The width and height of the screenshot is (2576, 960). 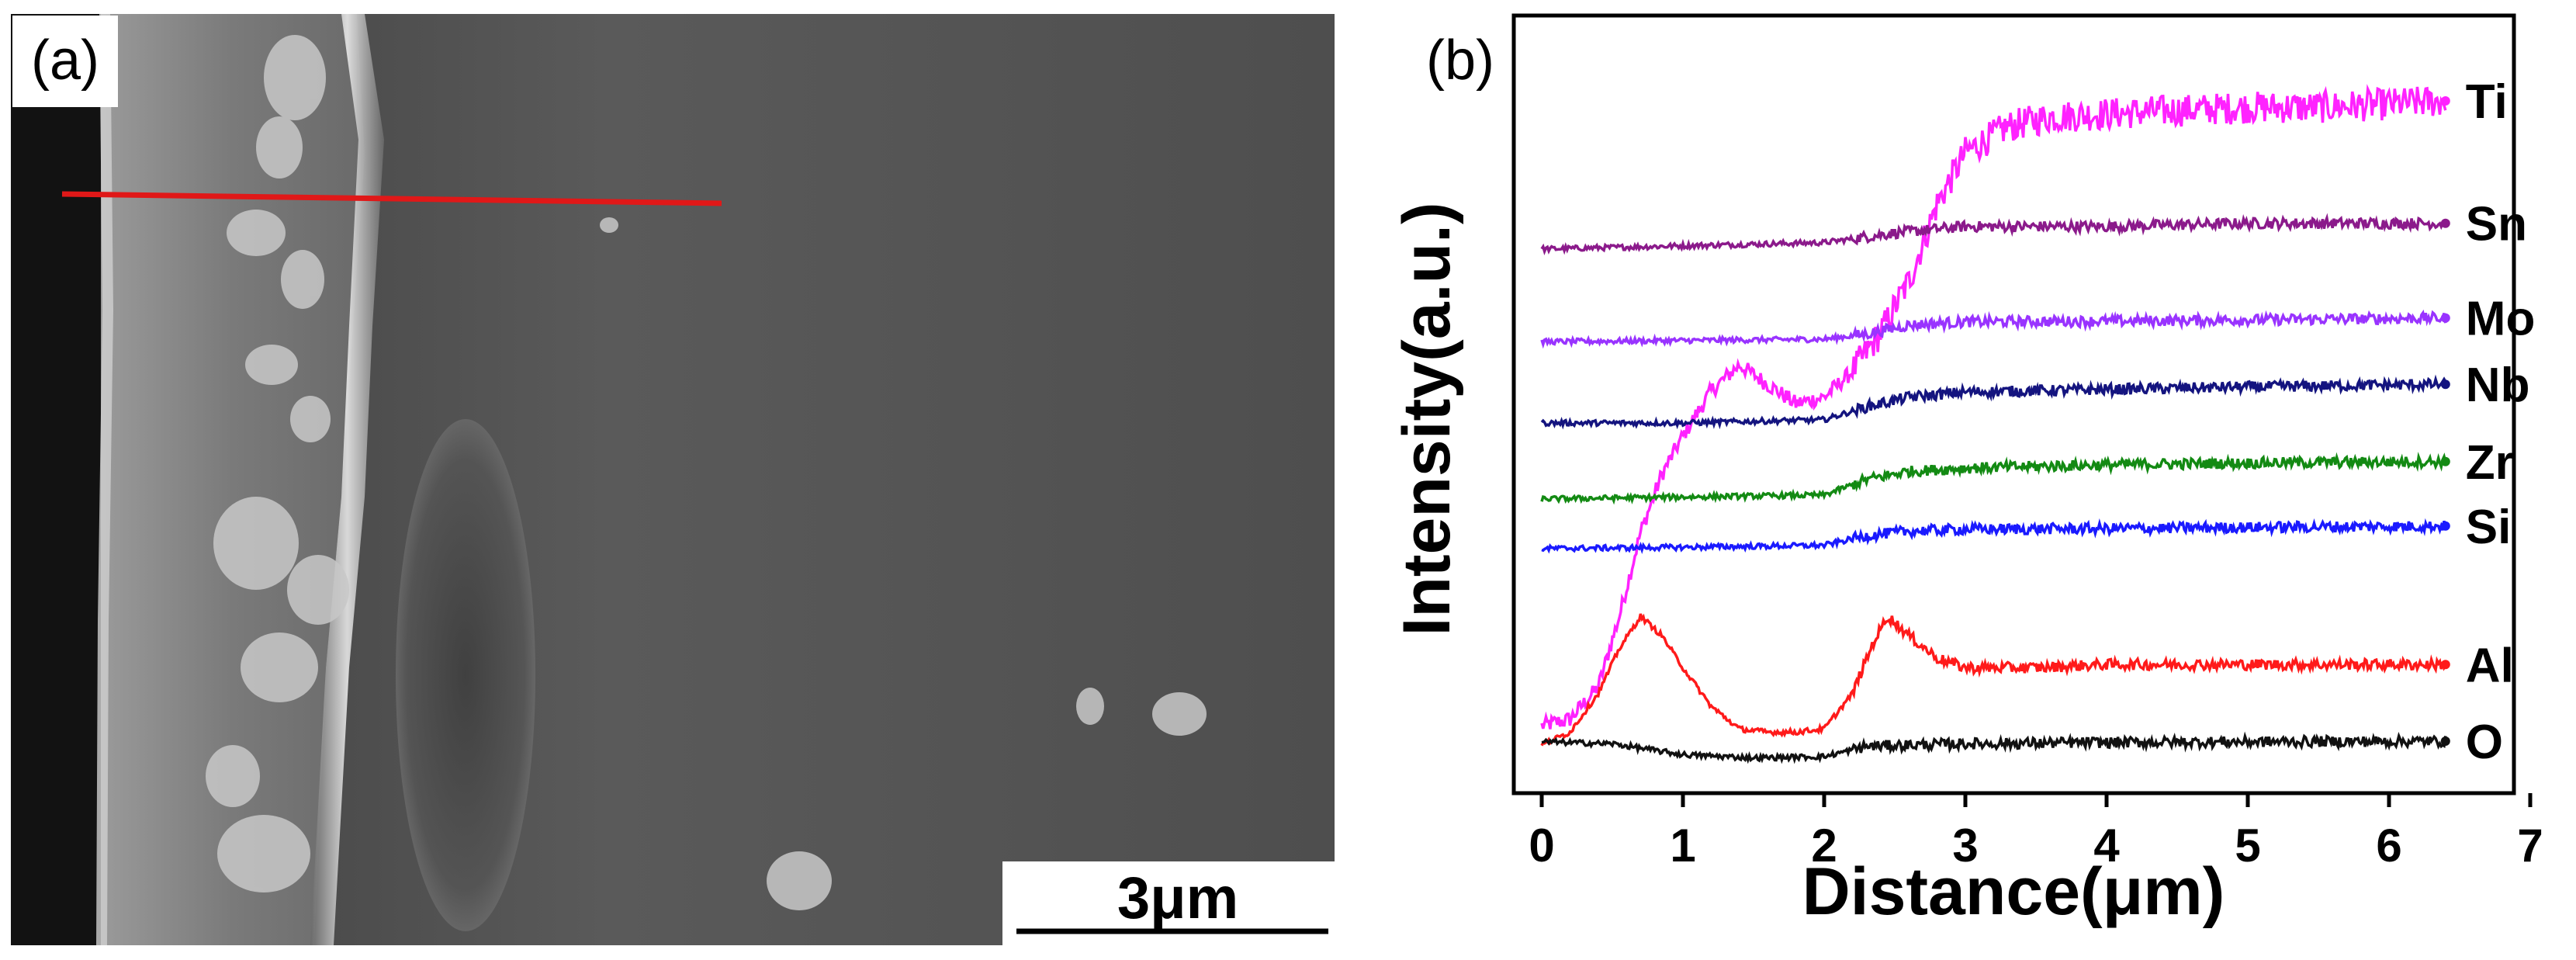 I want to click on series-line-o, so click(x=1994, y=747).